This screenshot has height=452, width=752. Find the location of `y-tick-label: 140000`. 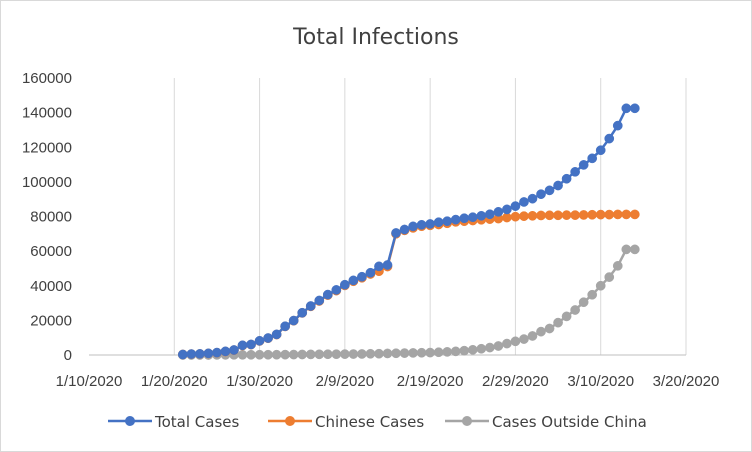

y-tick-label: 140000 is located at coordinates (47, 113).